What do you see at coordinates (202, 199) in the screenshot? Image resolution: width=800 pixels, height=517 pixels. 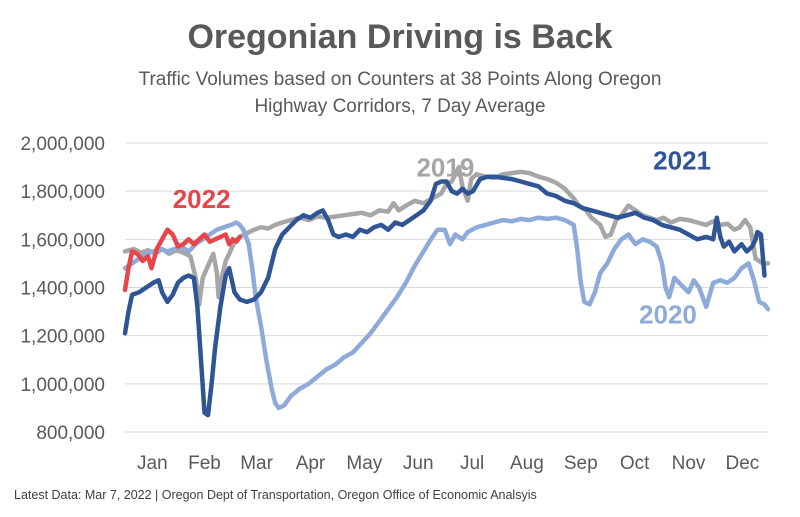 I see `series-label-2022: 2022` at bounding box center [202, 199].